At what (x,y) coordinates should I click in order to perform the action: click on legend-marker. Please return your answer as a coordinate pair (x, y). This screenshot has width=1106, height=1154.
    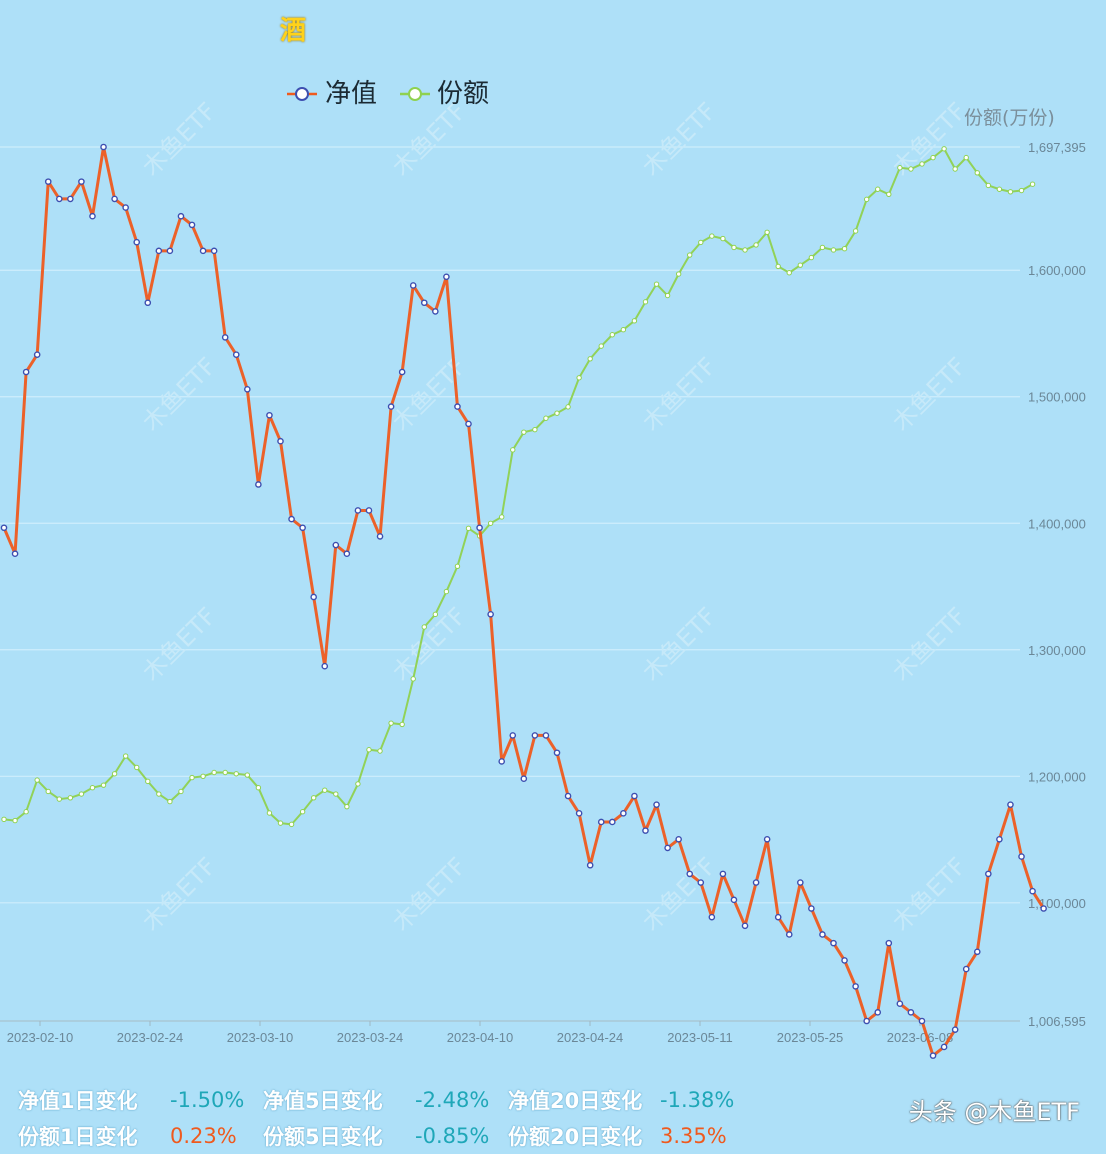
    Looking at the image, I should click on (302, 94).